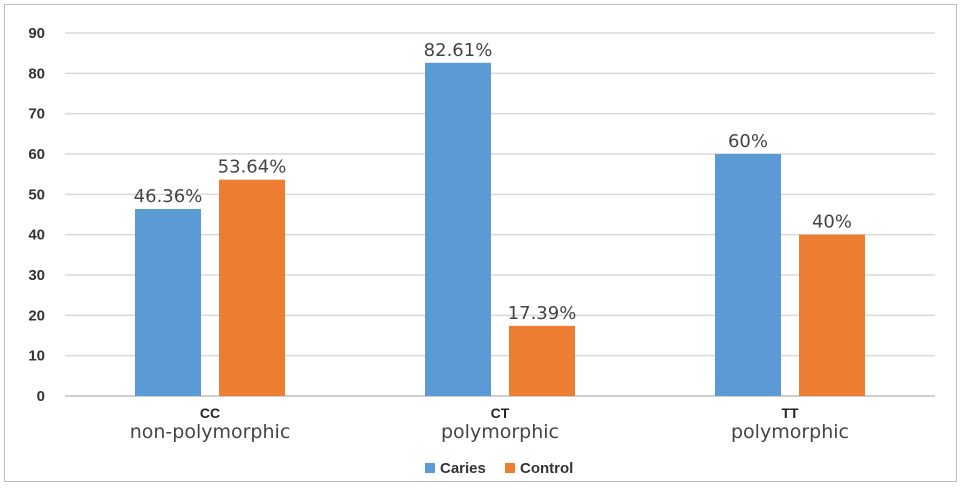 The width and height of the screenshot is (963, 488). What do you see at coordinates (790, 413) in the screenshot?
I see `x-category-code: TT` at bounding box center [790, 413].